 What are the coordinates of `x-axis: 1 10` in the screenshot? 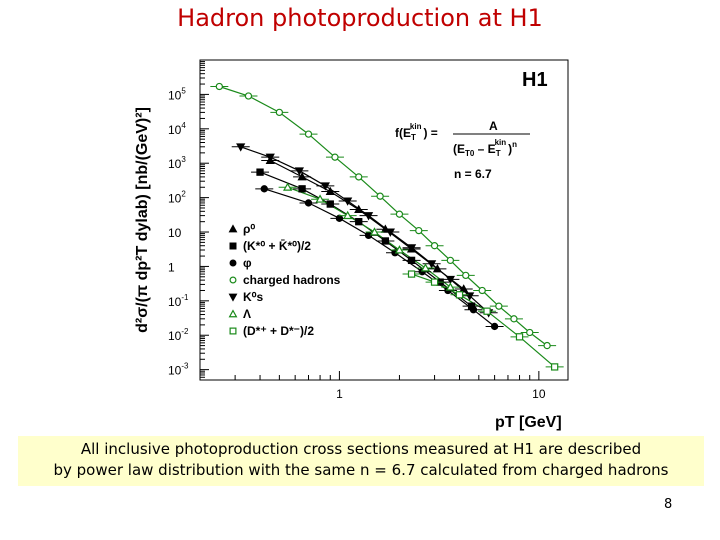 It's located at (372, 386).